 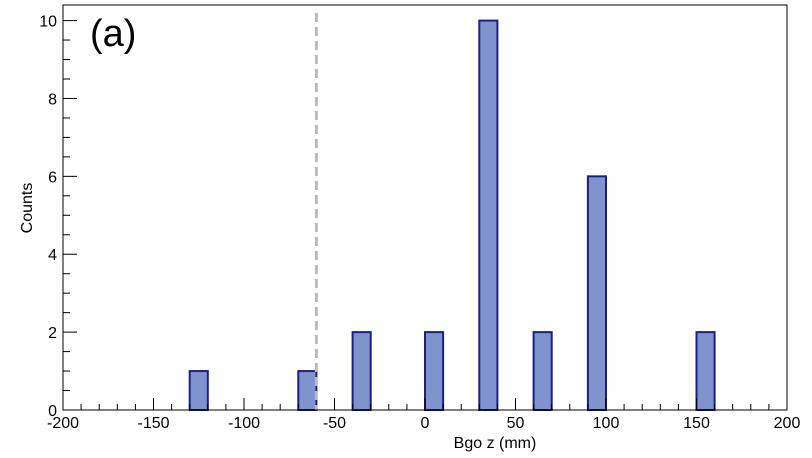 I want to click on x-tick-label: -50, so click(x=334, y=423).